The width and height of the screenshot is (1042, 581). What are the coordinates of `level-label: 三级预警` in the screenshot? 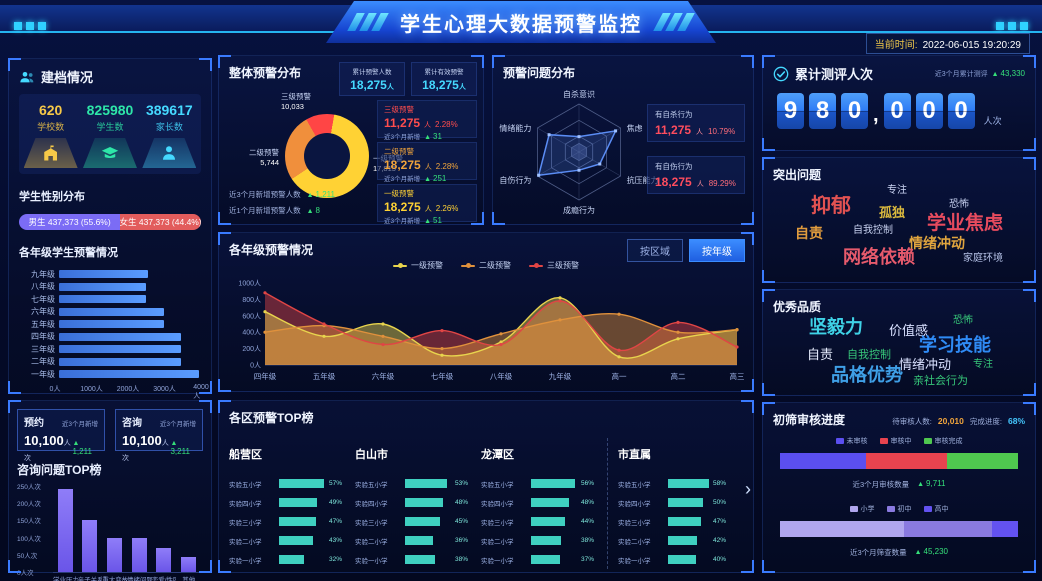 It's located at (399, 109).